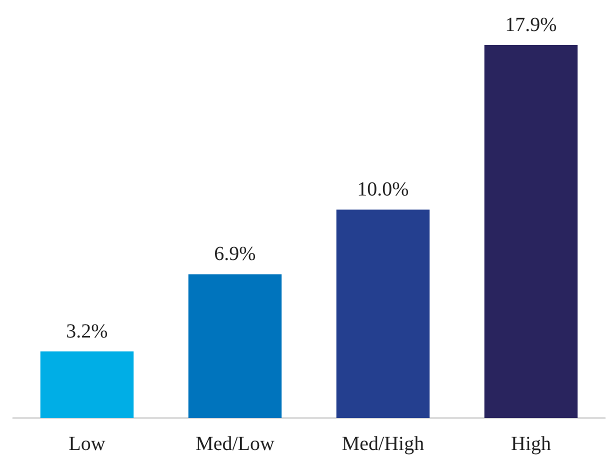 The width and height of the screenshot is (610, 461). What do you see at coordinates (87, 331) in the screenshot?
I see `data-label: 3.2%` at bounding box center [87, 331].